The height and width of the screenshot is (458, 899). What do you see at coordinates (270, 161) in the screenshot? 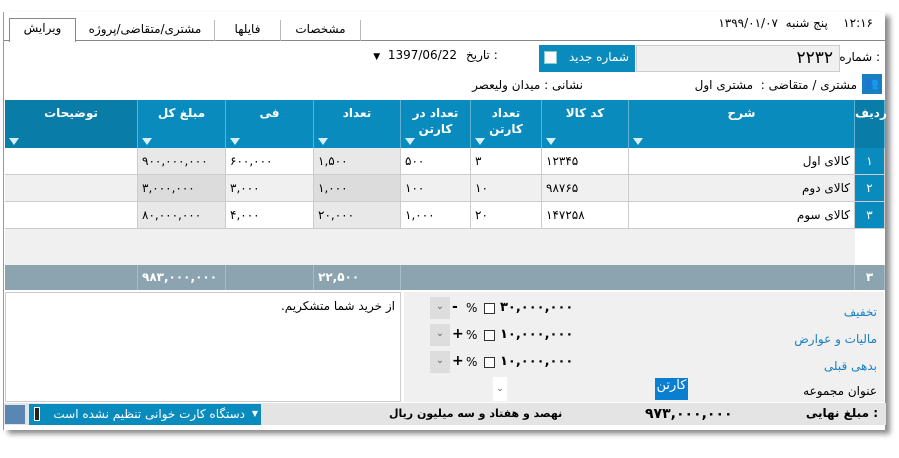
I see `cell-price: ۶۰۰,۰۰۰` at bounding box center [270, 161].